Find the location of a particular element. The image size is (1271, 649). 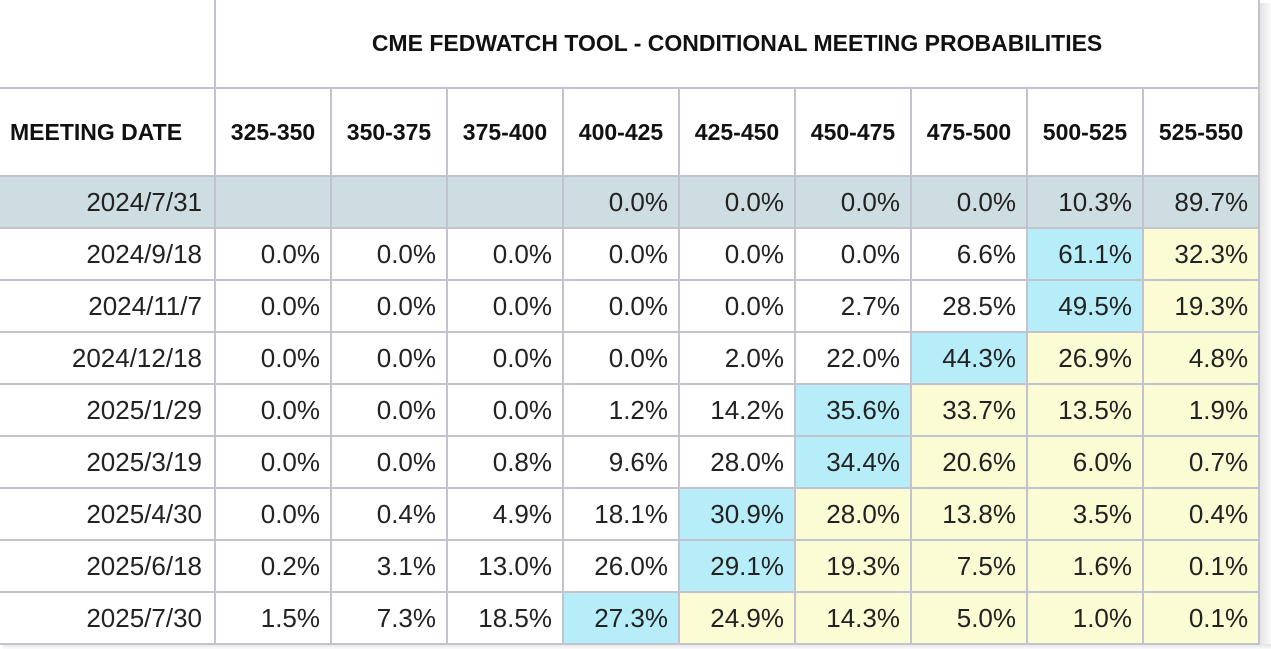

probability-cell: 2.0% is located at coordinates (737, 358).